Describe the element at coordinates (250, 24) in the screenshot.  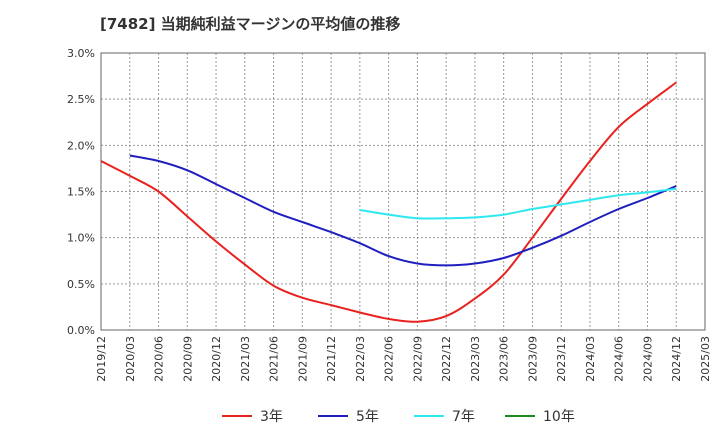
I see `chart-title: [7482] 当期純利益マージンの平均値の推移` at that location.